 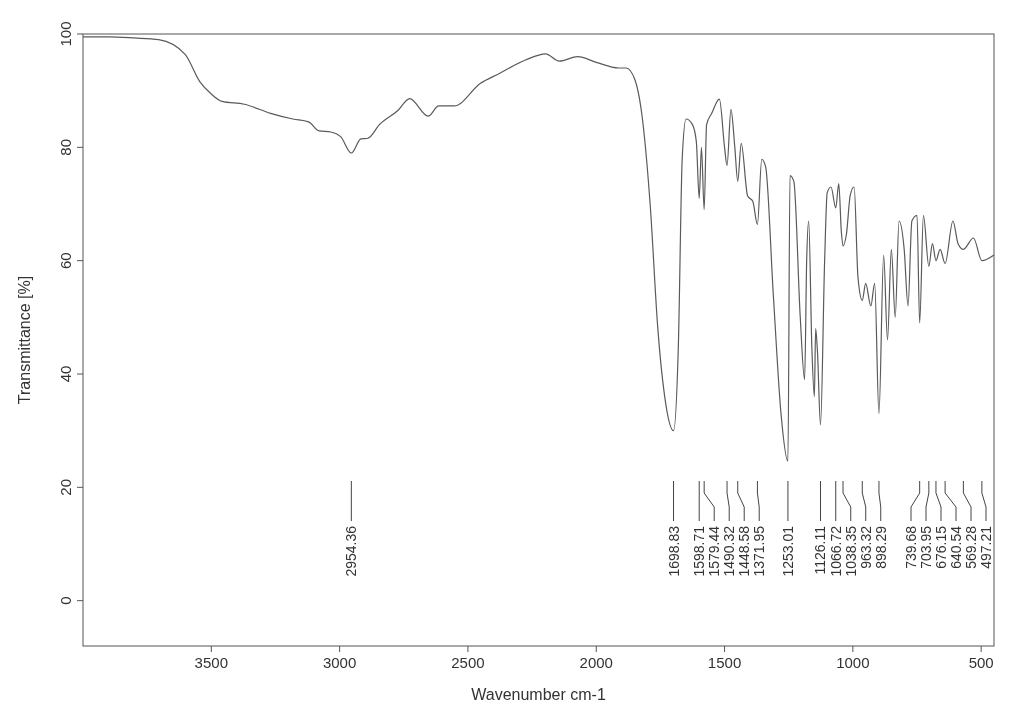 I want to click on x-tick-label: 3500, so click(x=211, y=662).